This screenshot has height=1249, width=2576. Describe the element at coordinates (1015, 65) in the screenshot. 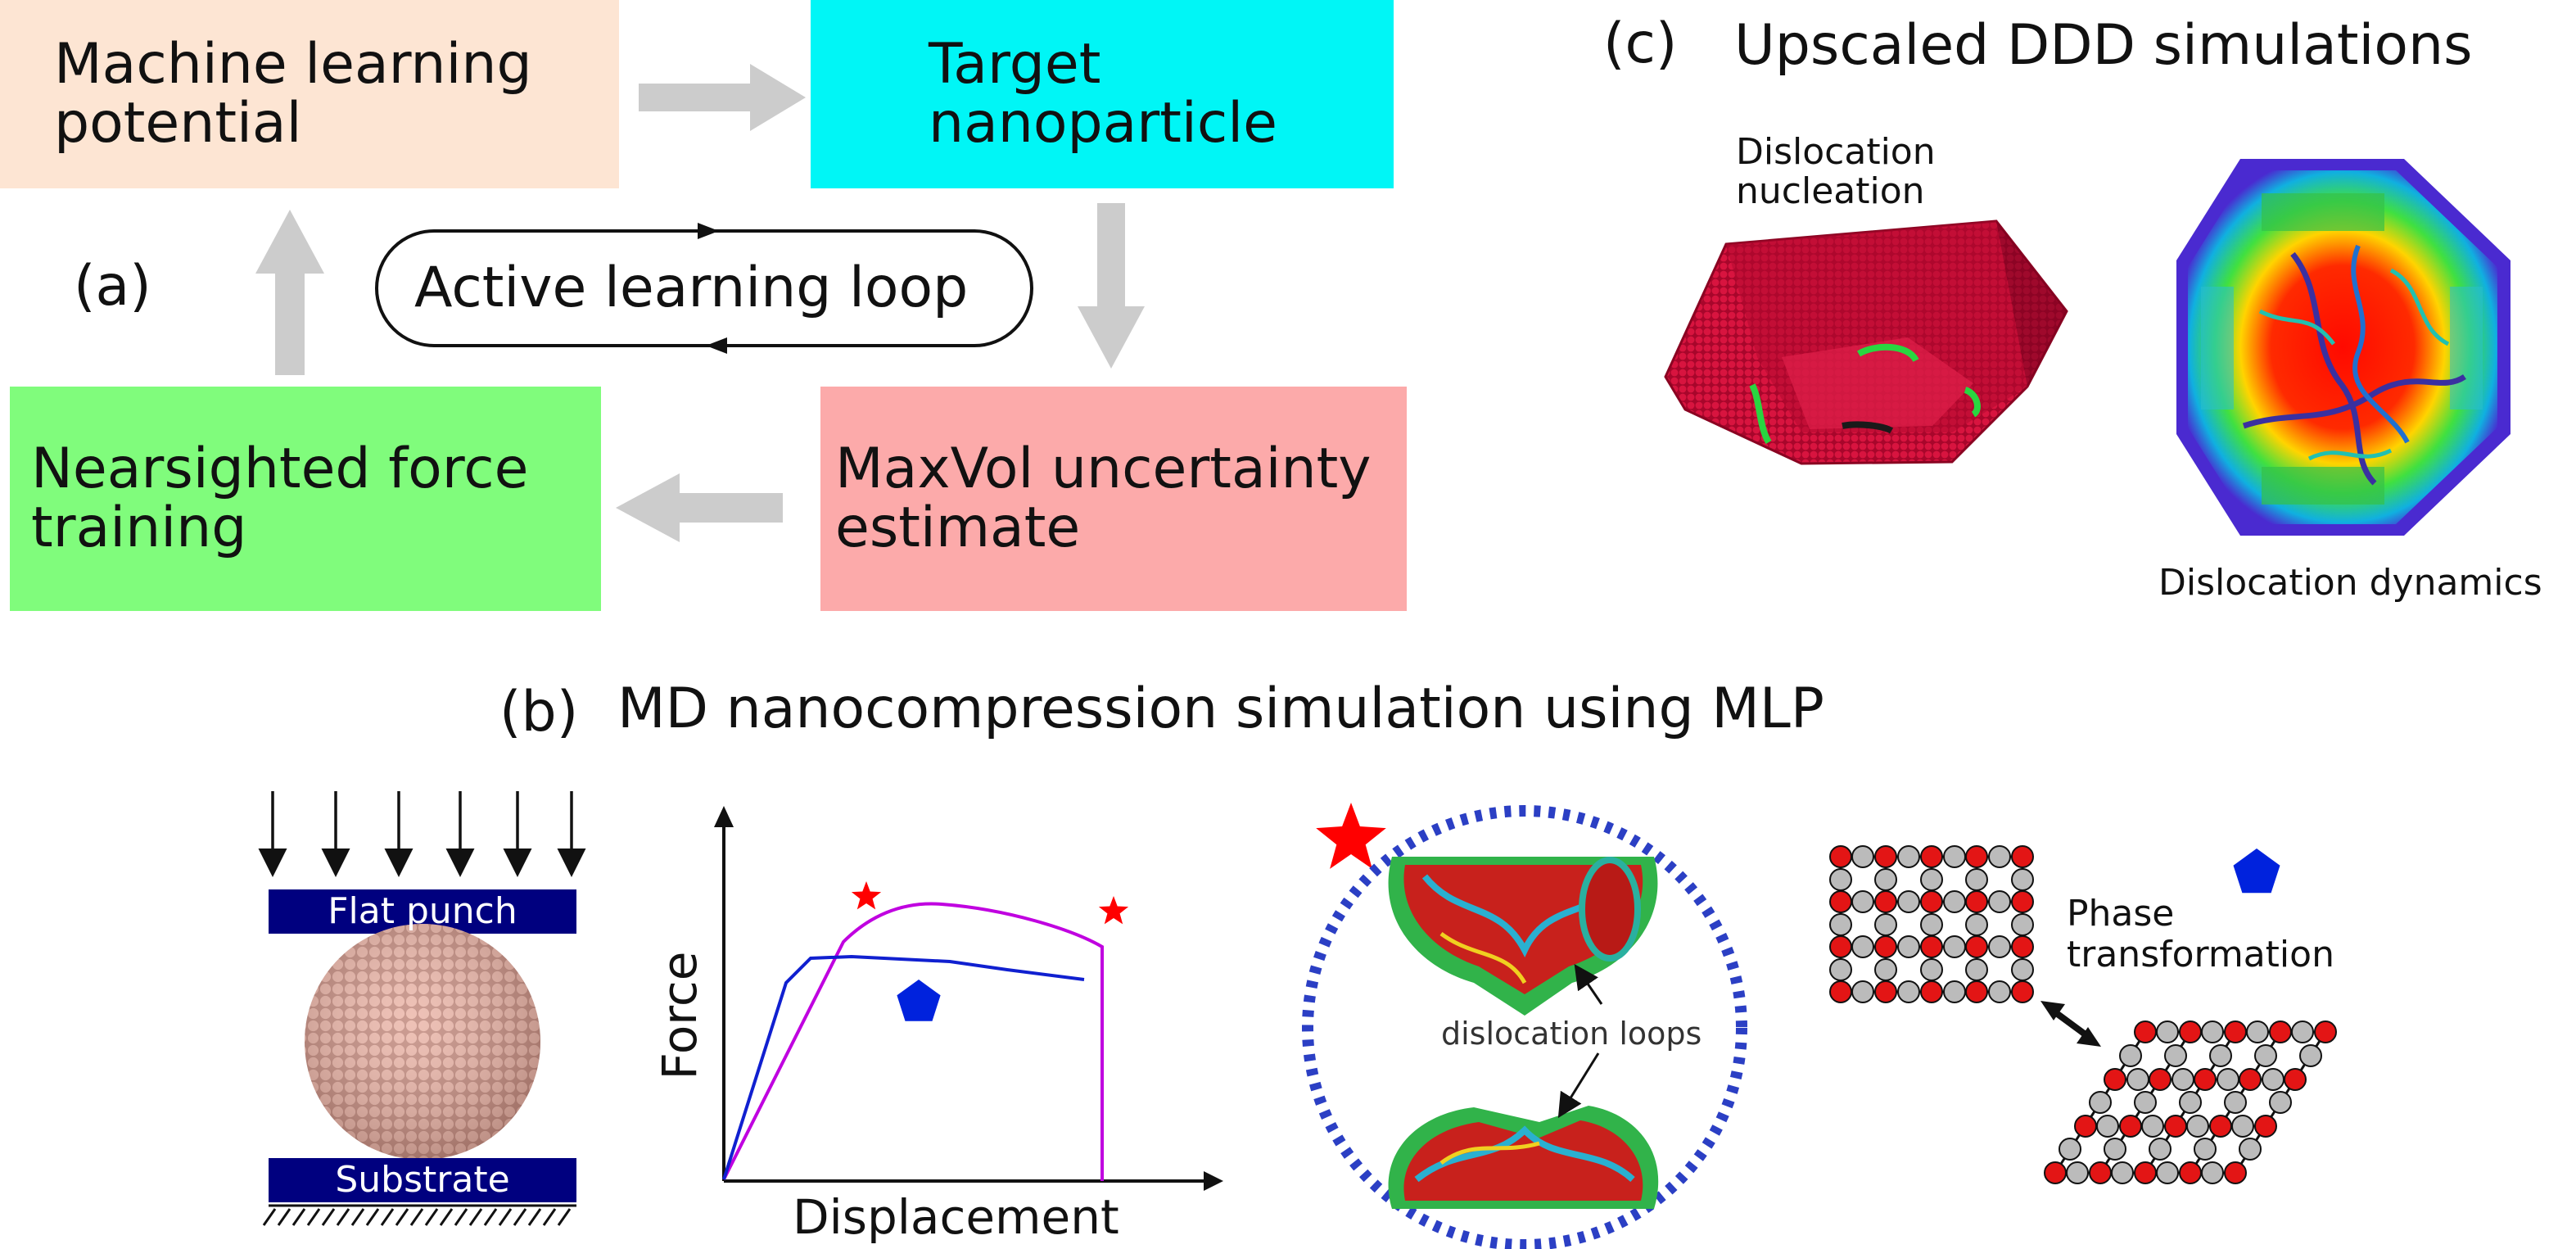

I see `target-text-1: Target` at that location.